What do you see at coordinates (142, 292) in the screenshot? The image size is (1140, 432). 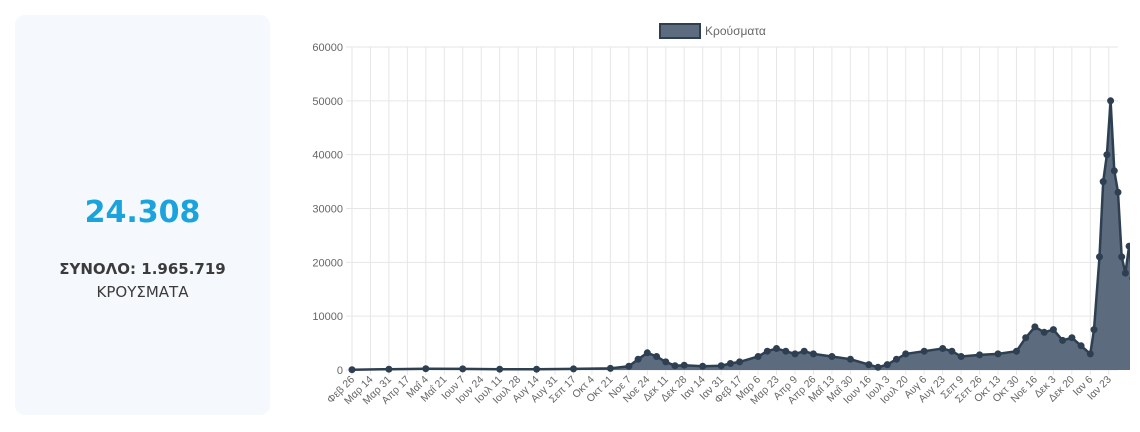 I see `cases-unit-label: ΚΡΟΥΣΜΑΤΑ` at bounding box center [142, 292].